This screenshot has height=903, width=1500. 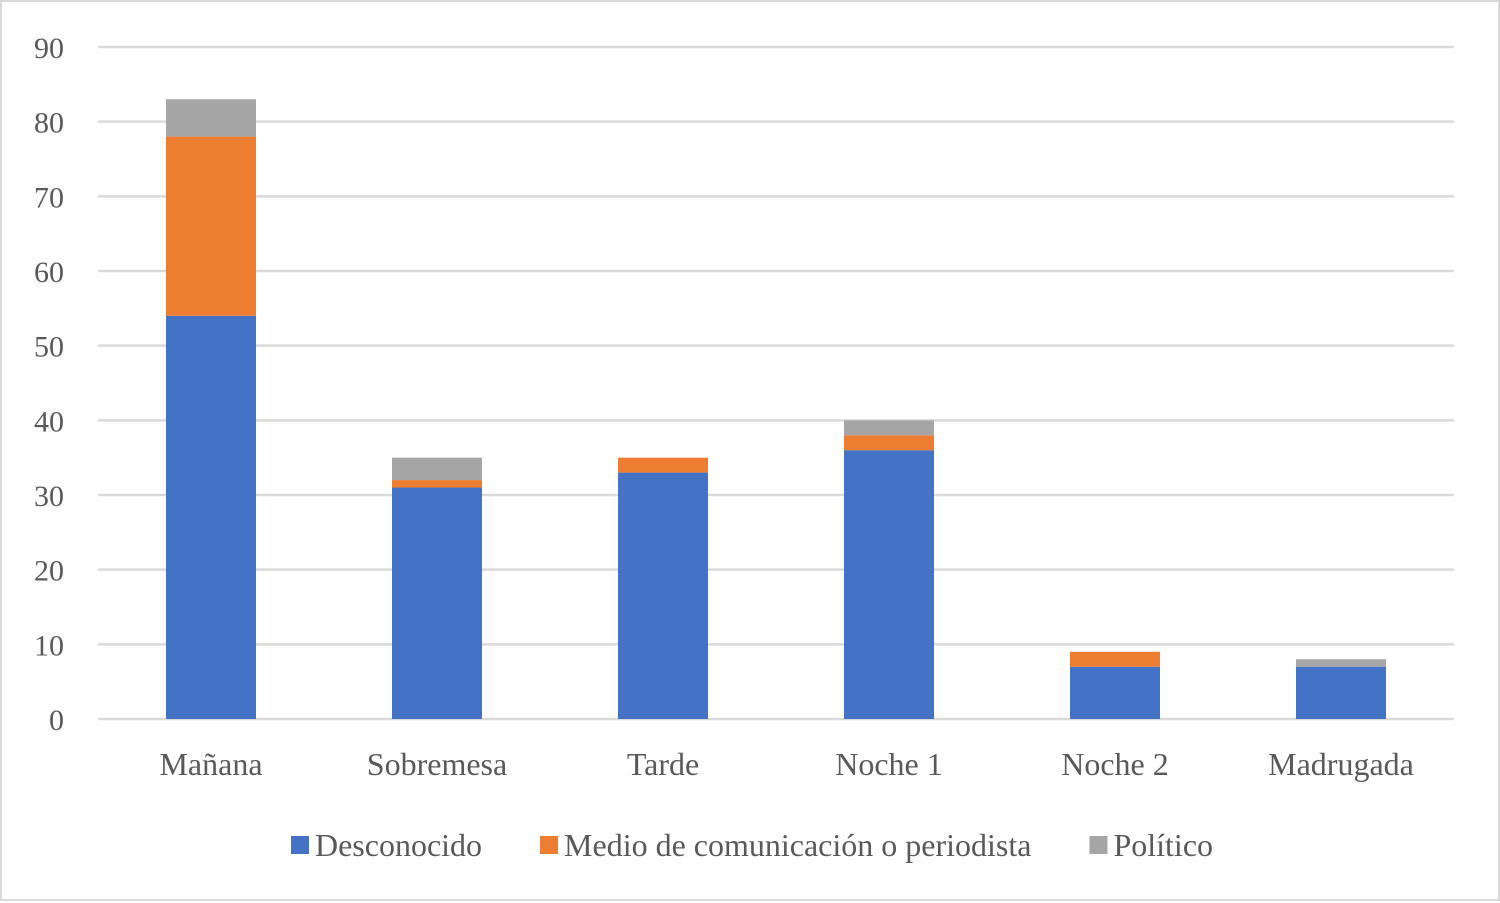 I want to click on x-category-label: Mañana, so click(x=210, y=764).